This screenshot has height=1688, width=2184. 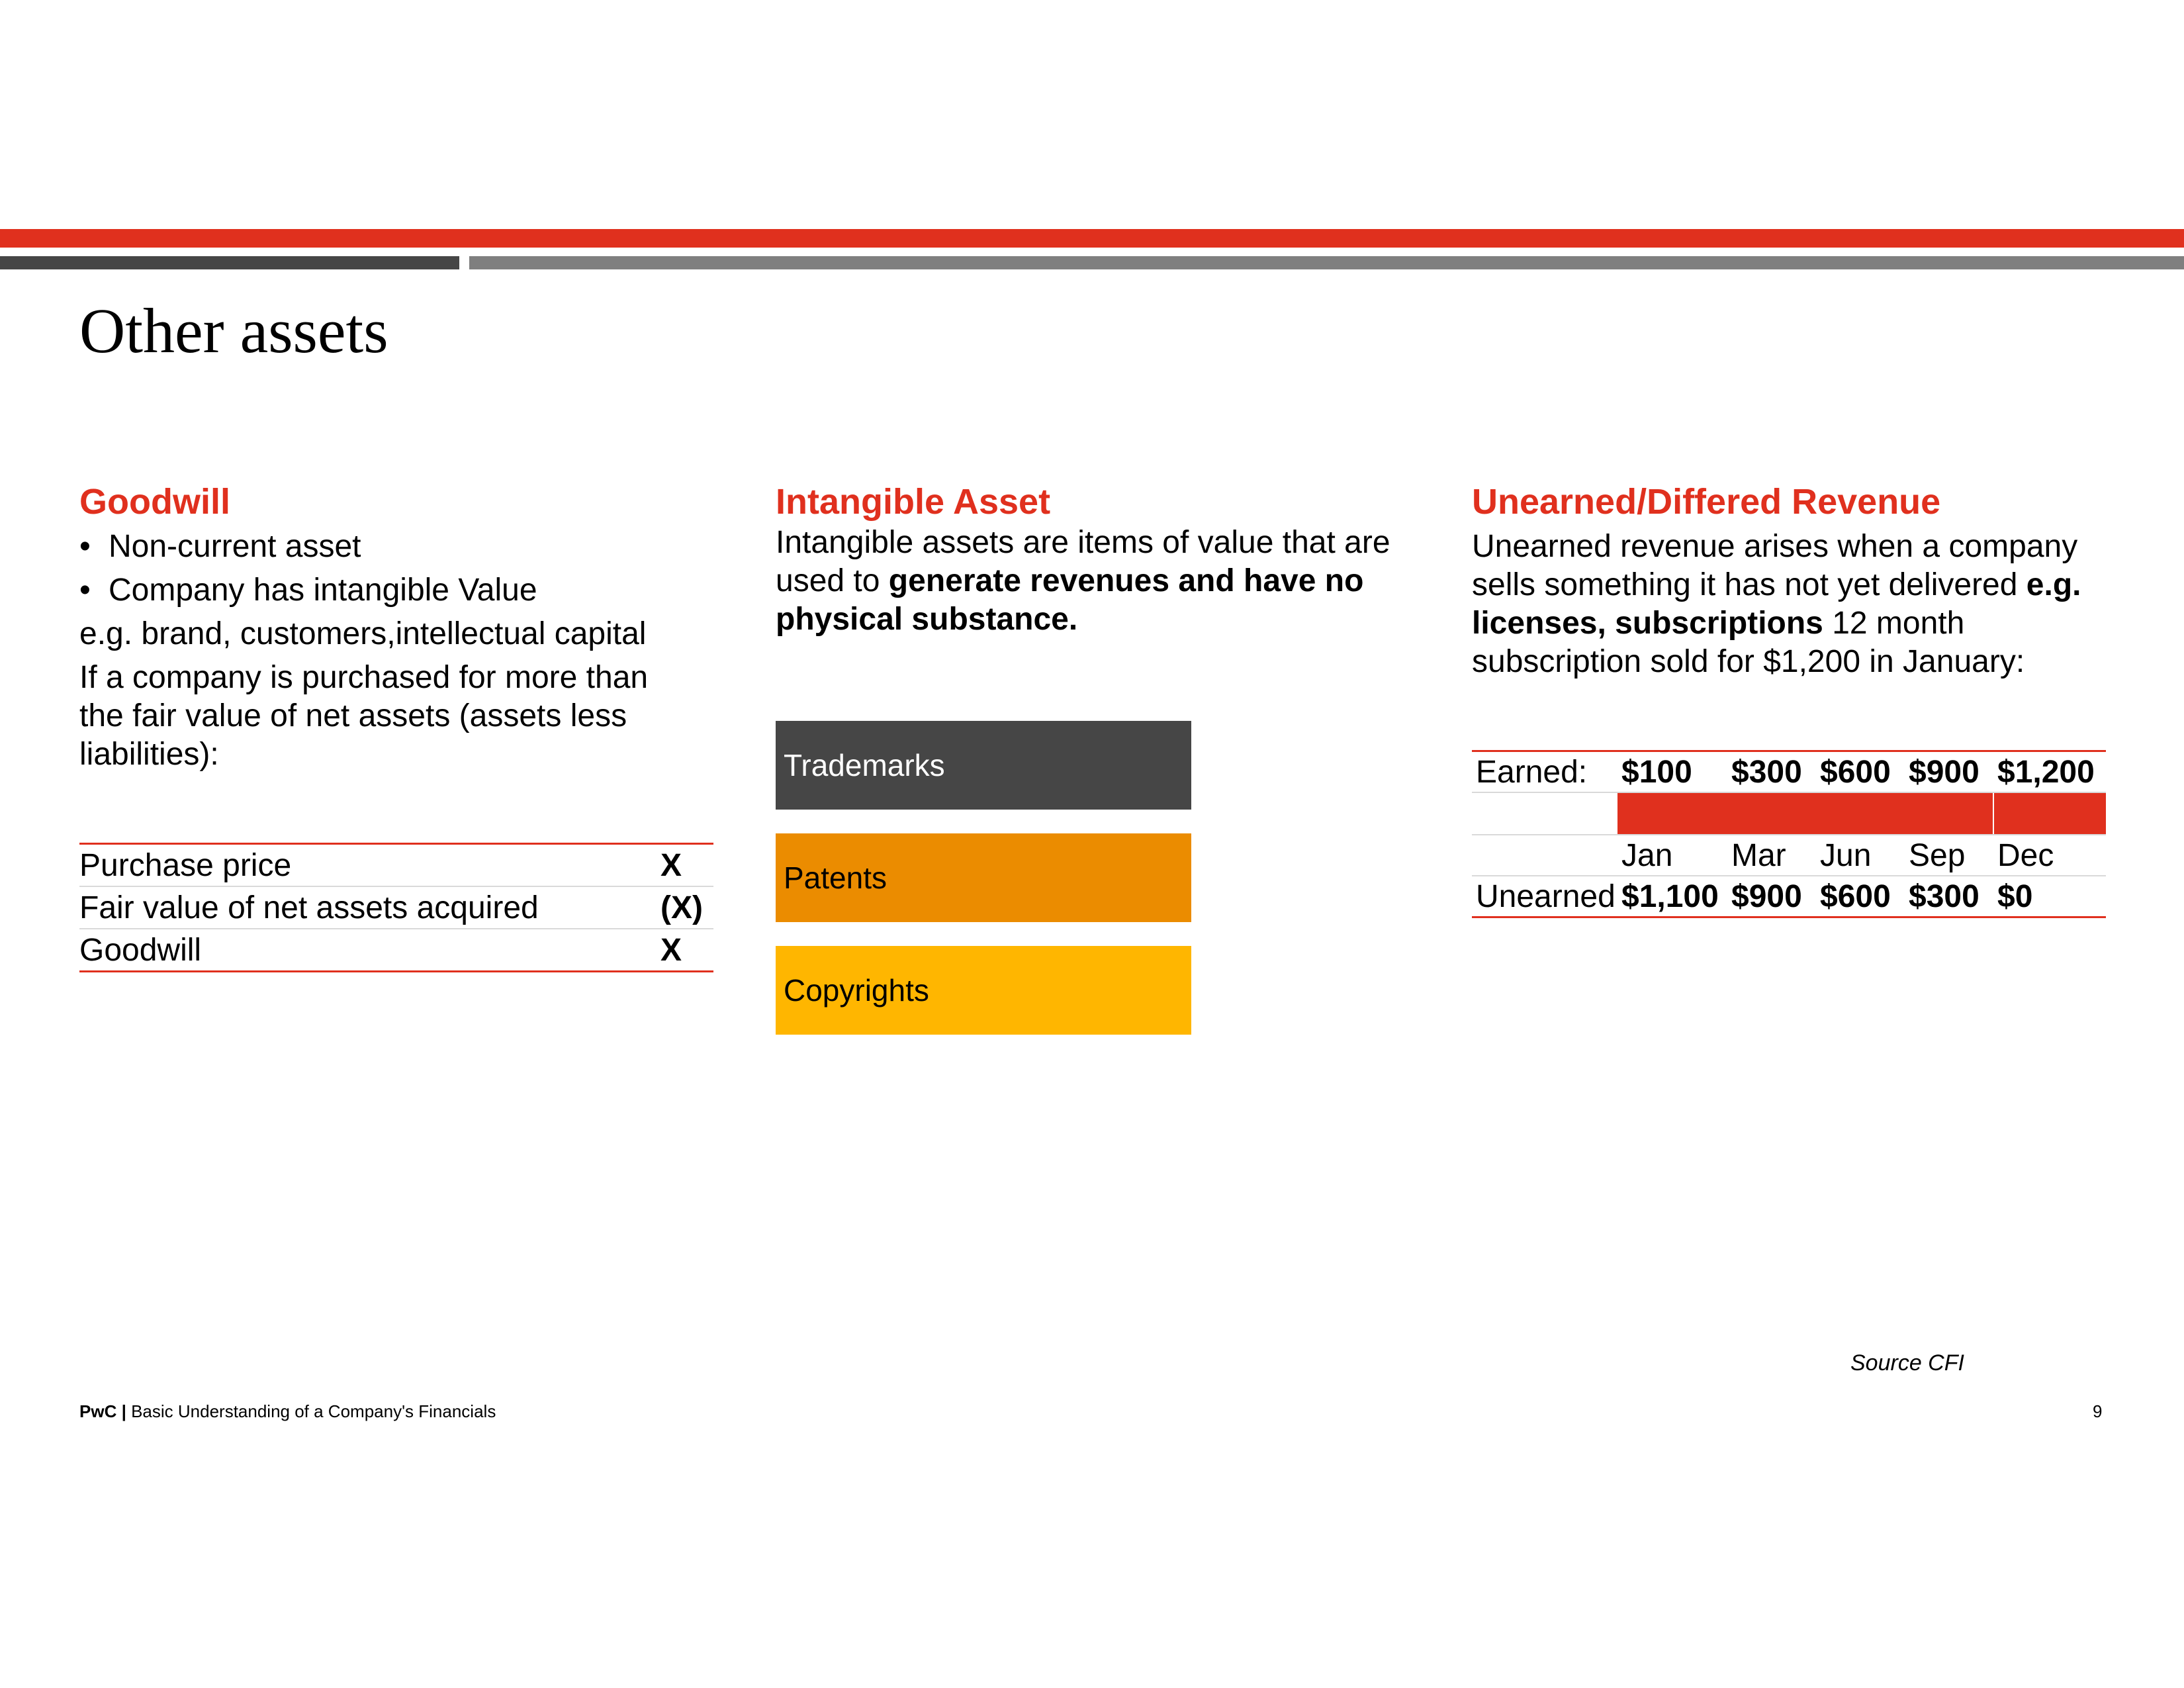 What do you see at coordinates (1949, 771) in the screenshot?
I see `earned-value: $900` at bounding box center [1949, 771].